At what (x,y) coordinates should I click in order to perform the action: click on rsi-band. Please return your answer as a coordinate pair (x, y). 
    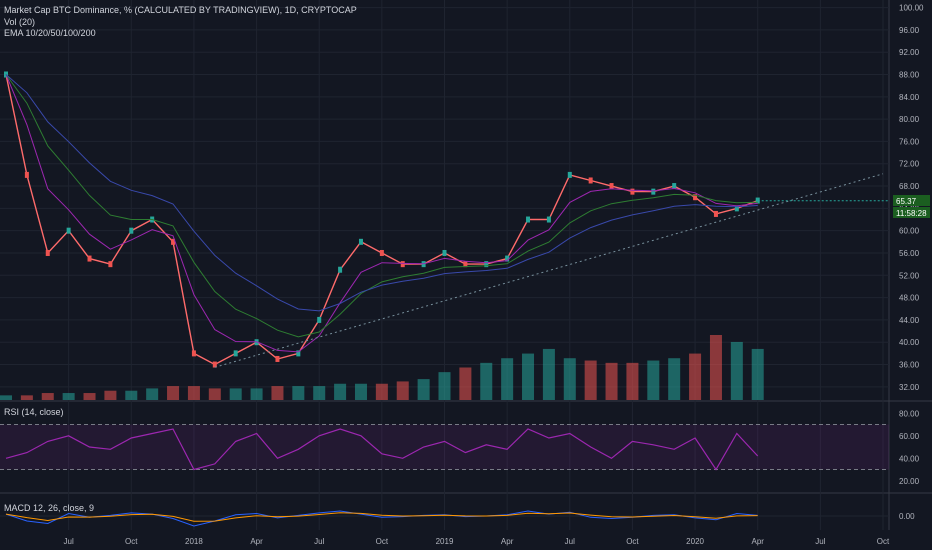
    Looking at the image, I should click on (444, 447).